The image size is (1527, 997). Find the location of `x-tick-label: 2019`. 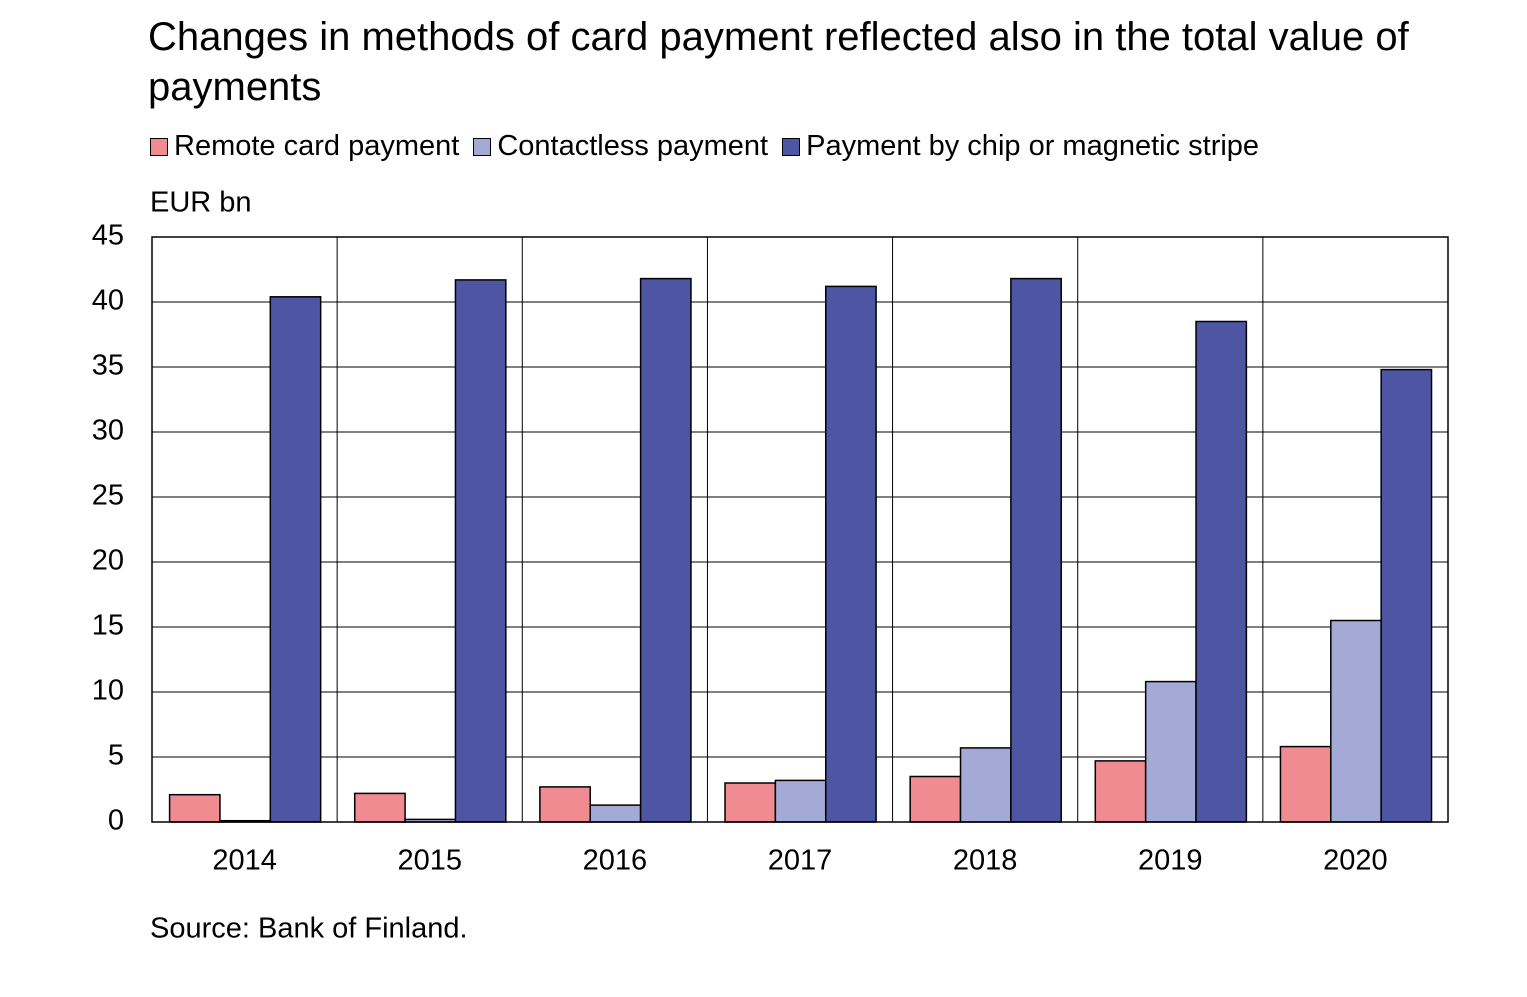

x-tick-label: 2019 is located at coordinates (1170, 861).